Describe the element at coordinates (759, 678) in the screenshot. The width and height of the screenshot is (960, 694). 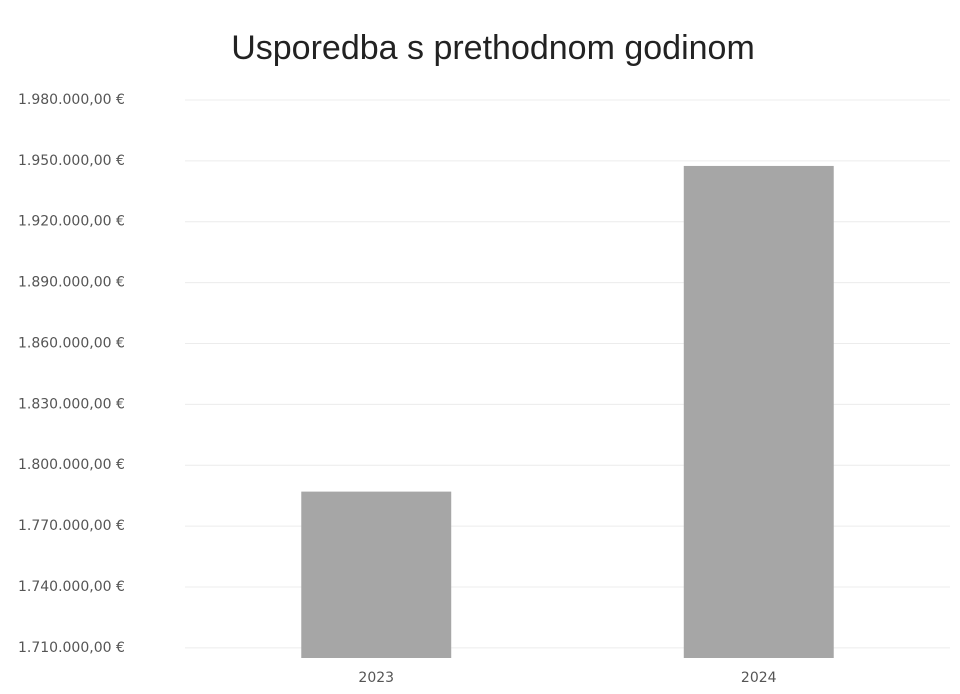
I see `x-tick-label: 2024` at that location.